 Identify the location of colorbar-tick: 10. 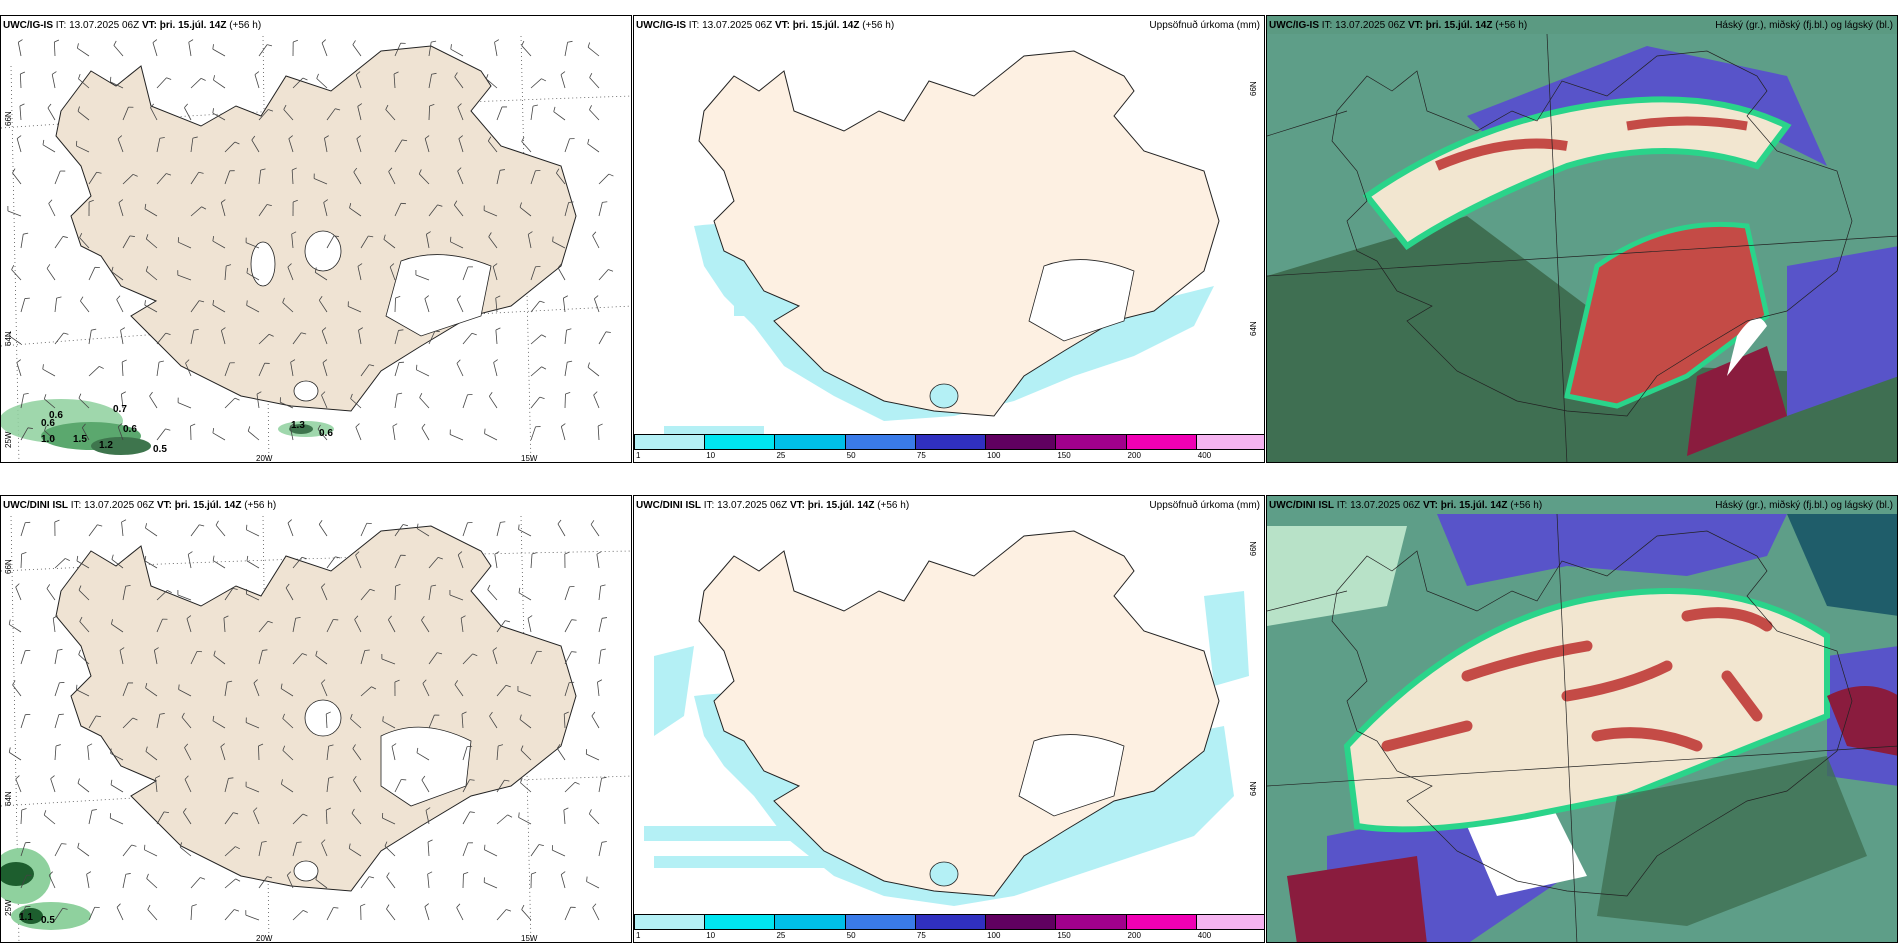
(711, 455).